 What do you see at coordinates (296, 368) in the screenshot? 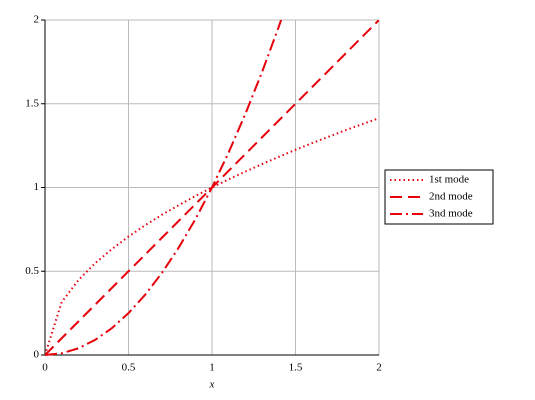
I see `x-tick-label: 1.5` at bounding box center [296, 368].